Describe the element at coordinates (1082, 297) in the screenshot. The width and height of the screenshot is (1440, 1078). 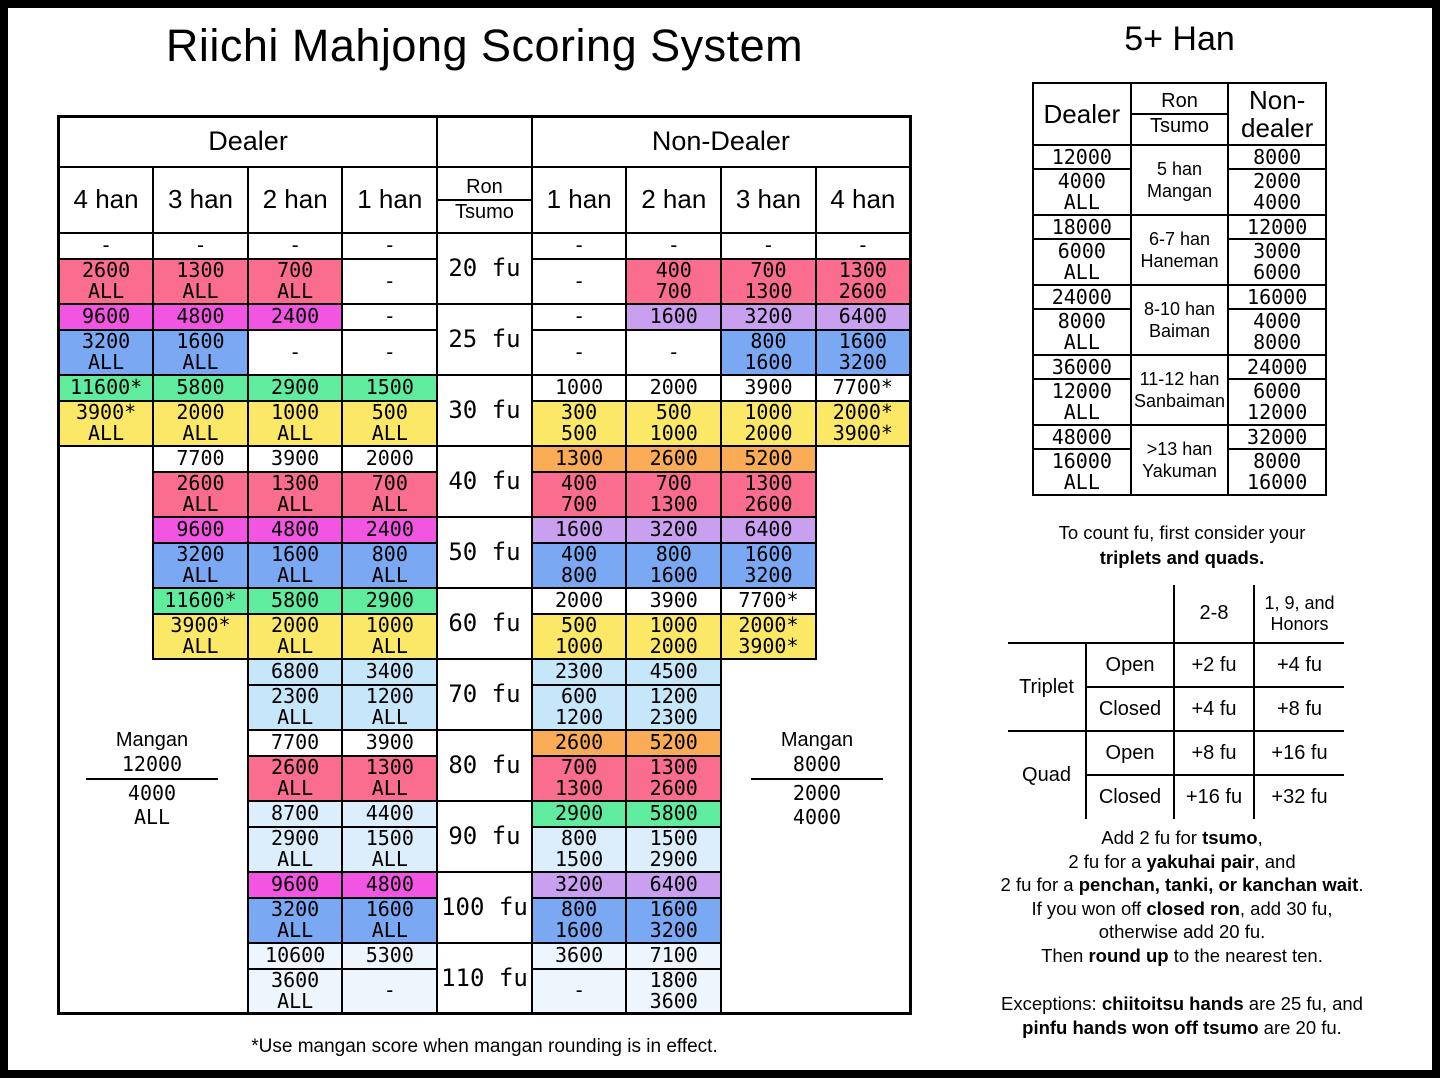
I see `han5-dealer-ron: 24000` at that location.